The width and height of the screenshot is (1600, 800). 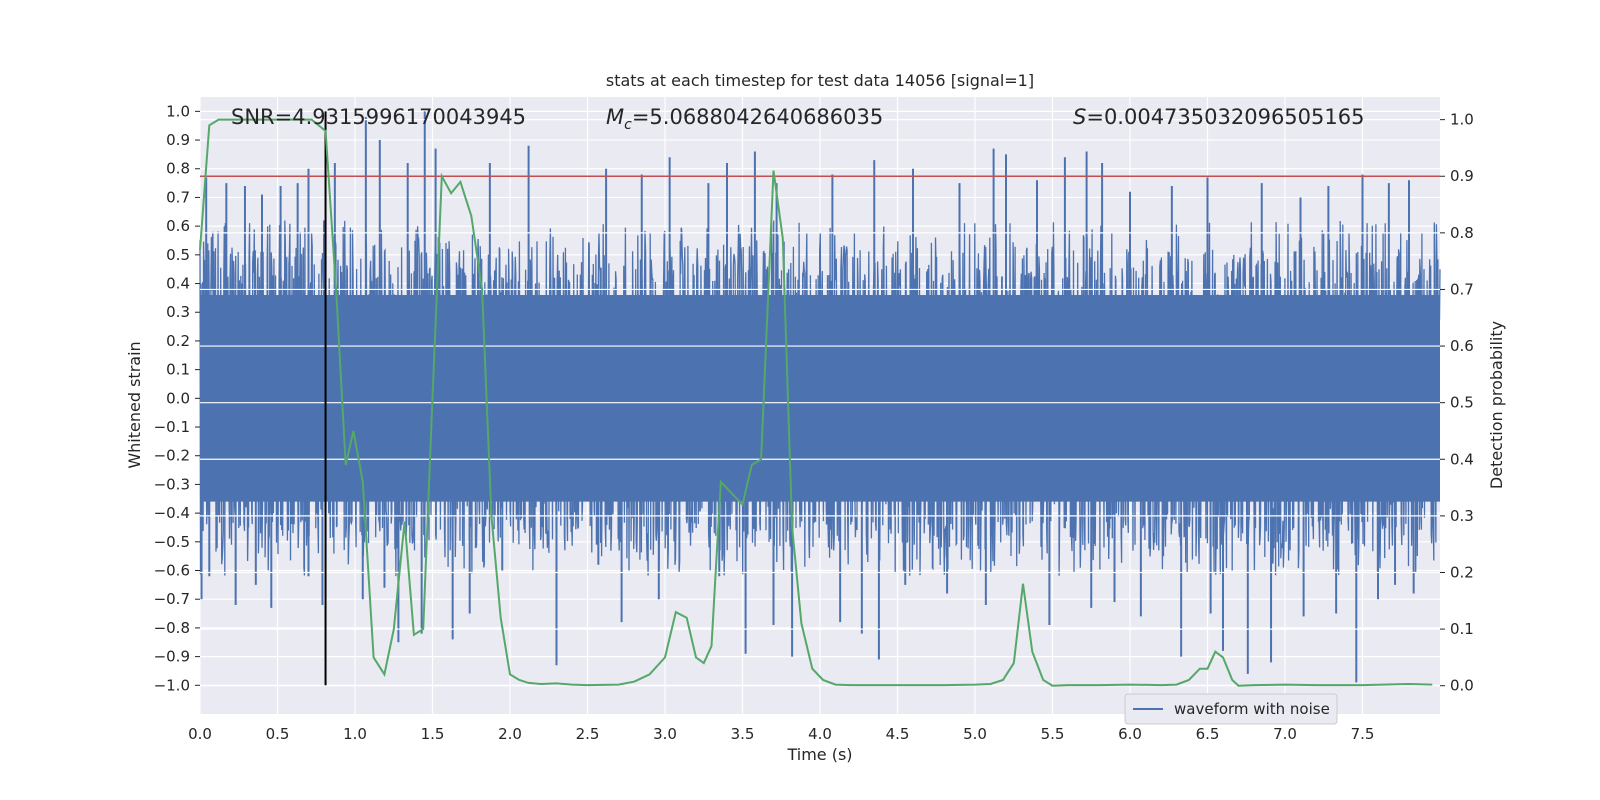 I want to click on y-tick-label: −0.4, so click(x=172, y=513).